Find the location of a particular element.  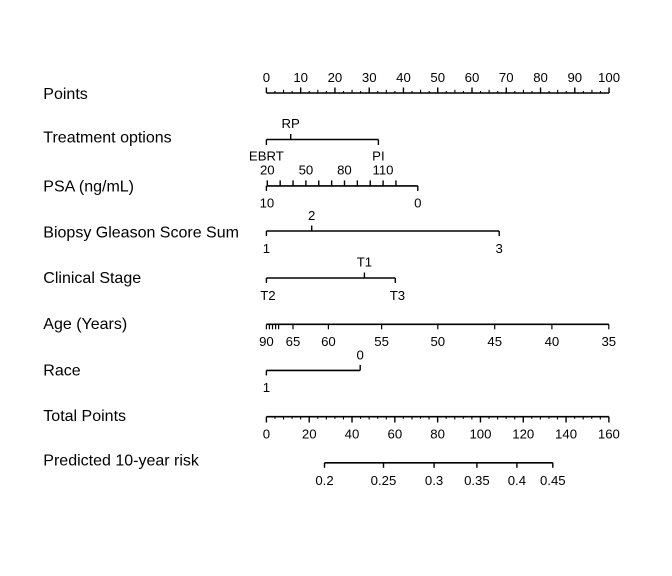

svg-text: PSA (ng/mL) is located at coordinates (88, 187).